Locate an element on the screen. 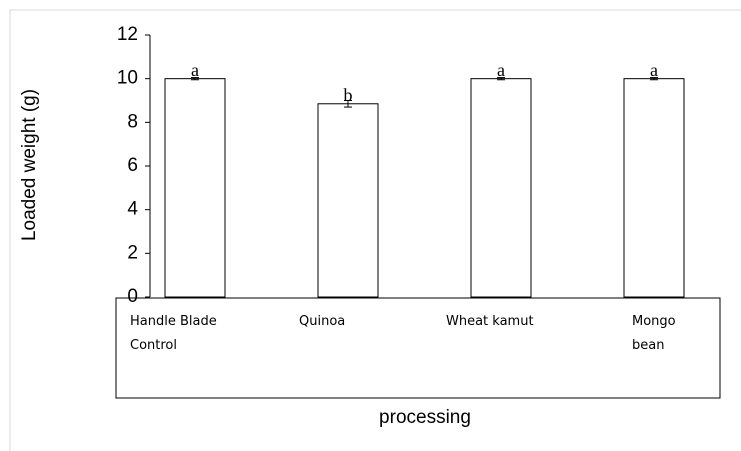  y-axis-title: Loaded weight (g) is located at coordinates (29, 165).